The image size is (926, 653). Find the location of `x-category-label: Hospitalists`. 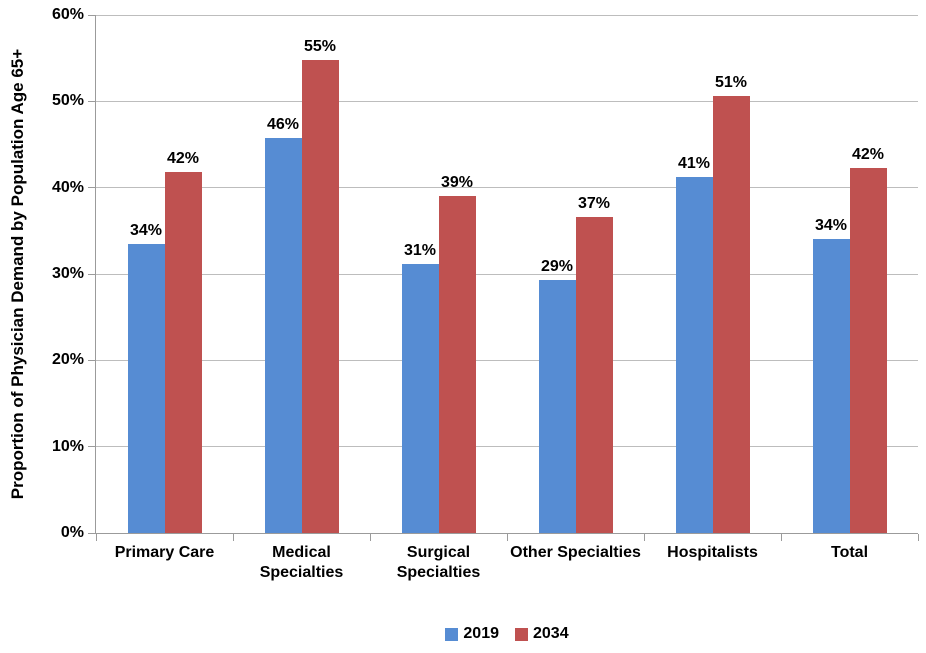

x-category-label: Hospitalists is located at coordinates (712, 552).